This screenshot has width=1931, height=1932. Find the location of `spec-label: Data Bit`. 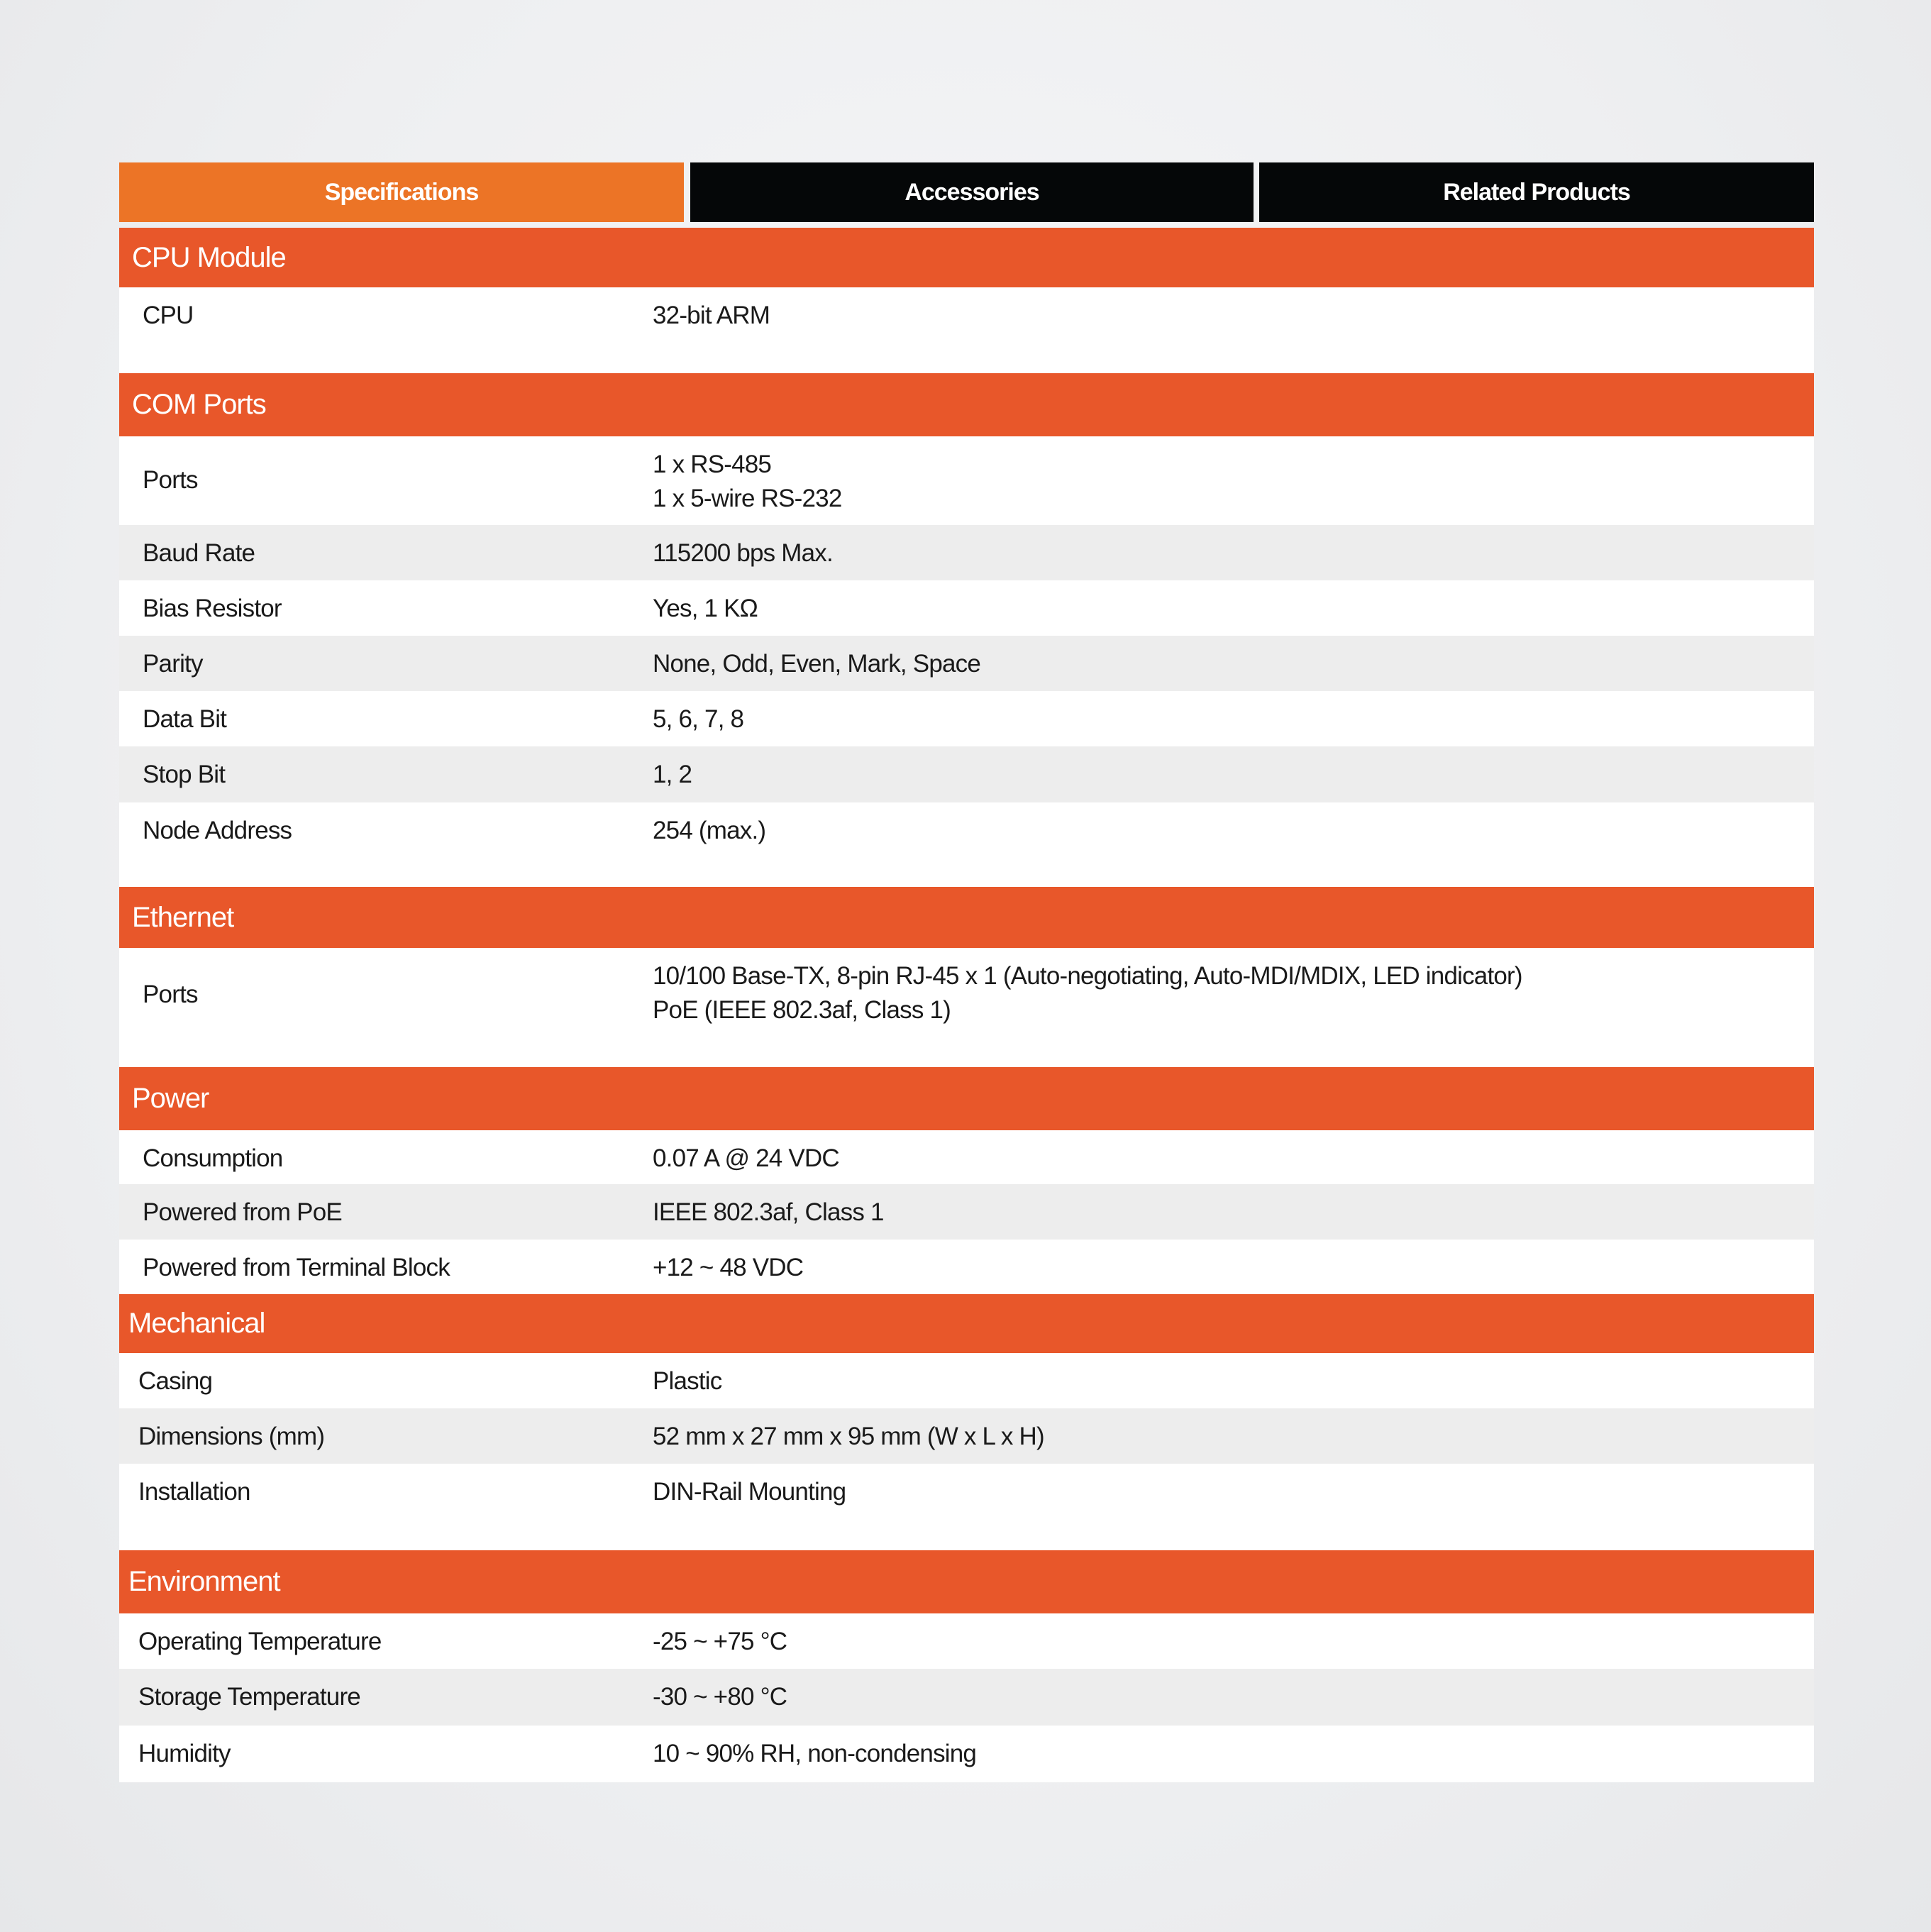

spec-label: Data Bit is located at coordinates (185, 719).